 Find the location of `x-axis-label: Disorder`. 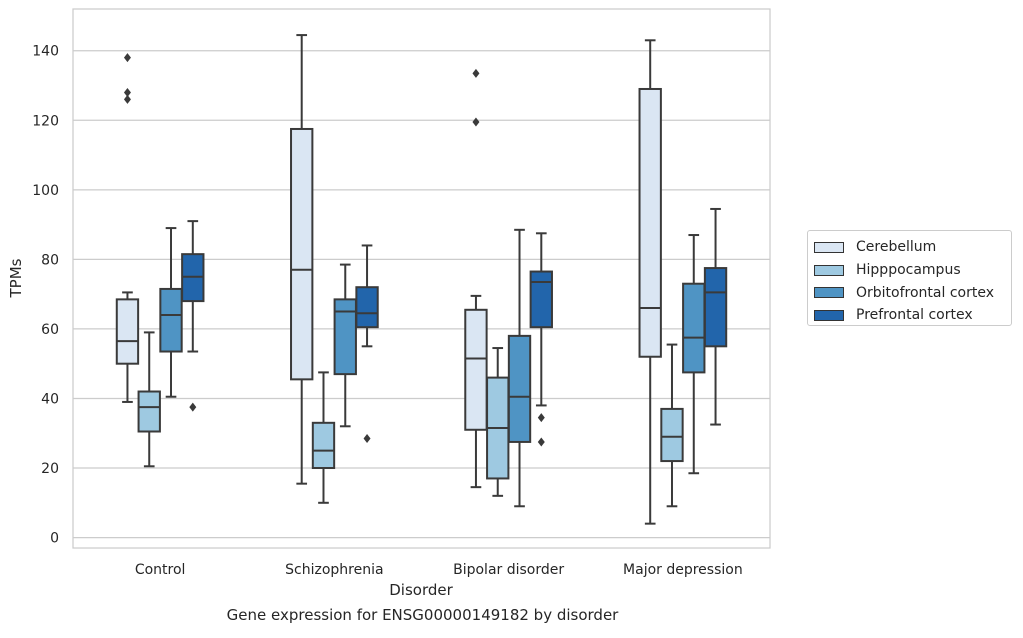

x-axis-label: Disorder is located at coordinates (421, 590).